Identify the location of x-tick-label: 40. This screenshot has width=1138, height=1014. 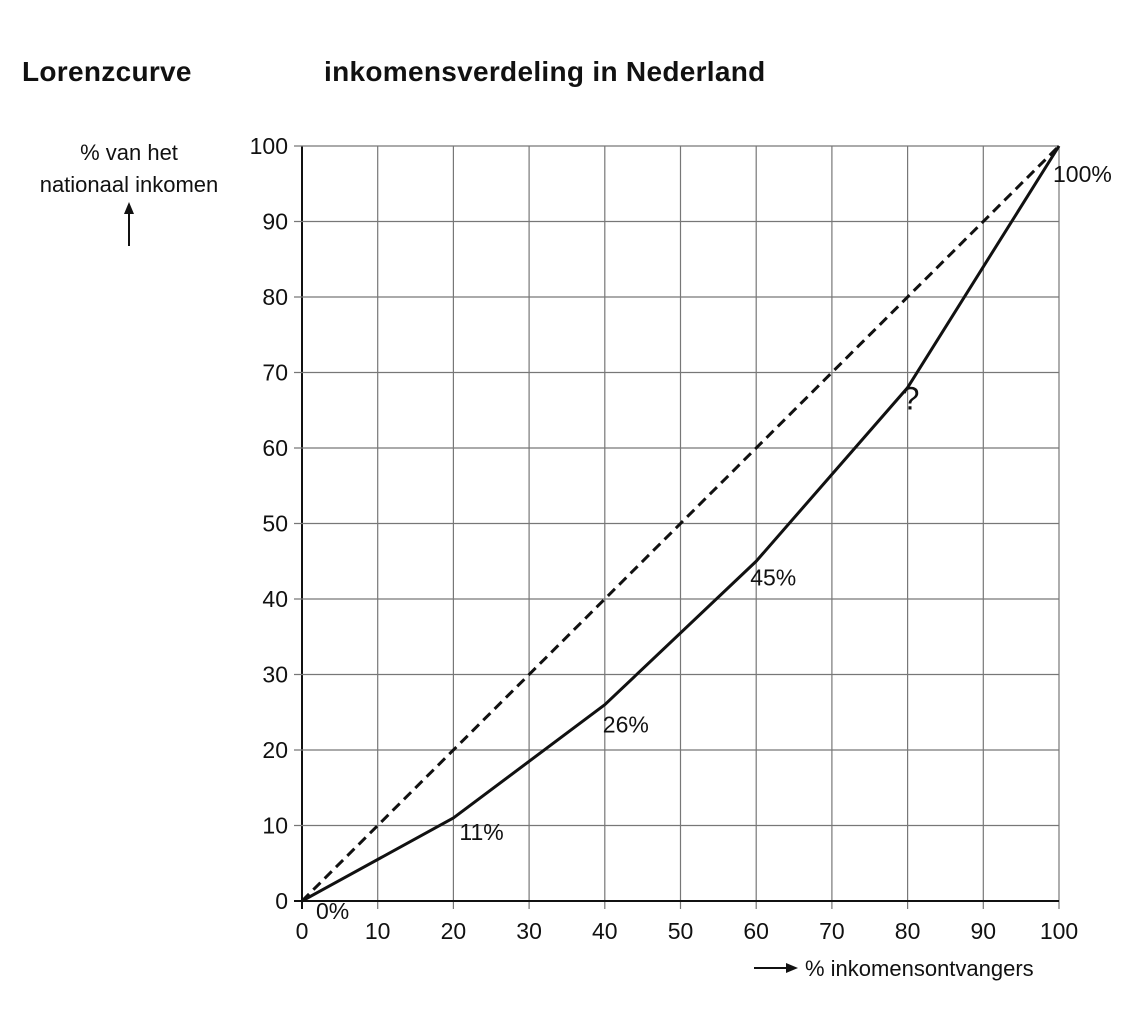
(605, 931).